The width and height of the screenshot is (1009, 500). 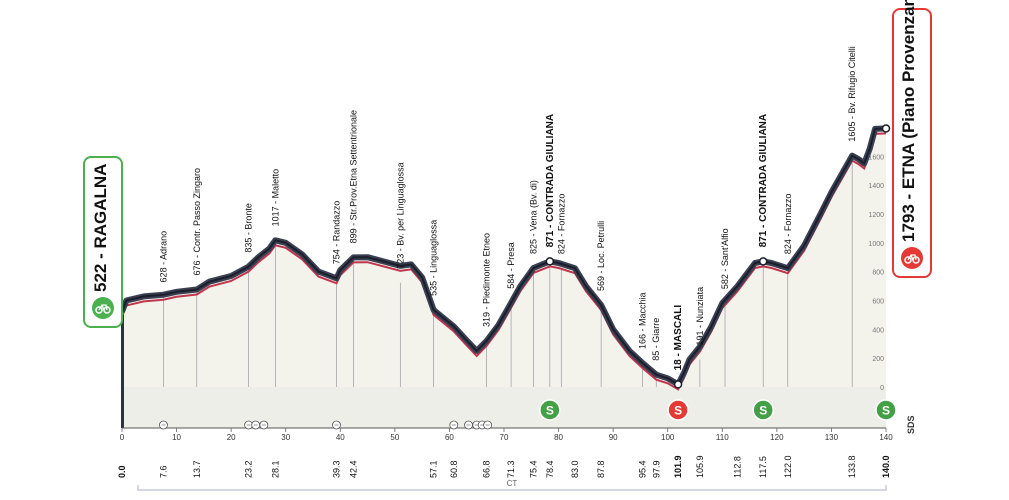 I want to click on ct-label: CT, so click(x=512, y=483).